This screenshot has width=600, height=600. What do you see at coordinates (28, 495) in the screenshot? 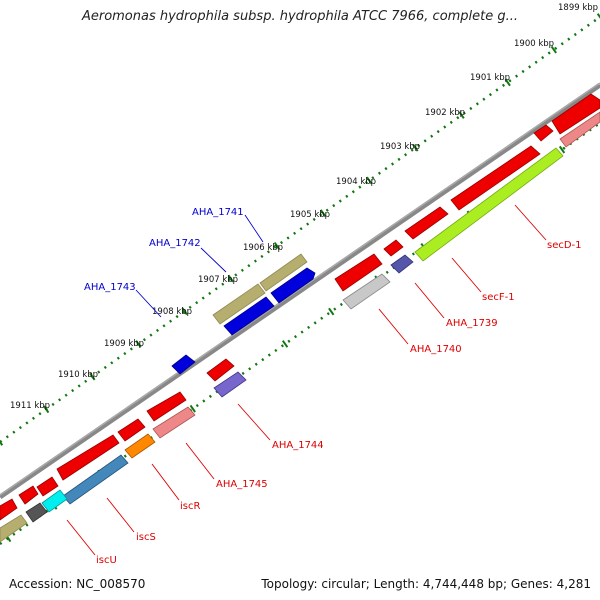
I see `gene-red-left-a` at bounding box center [28, 495].